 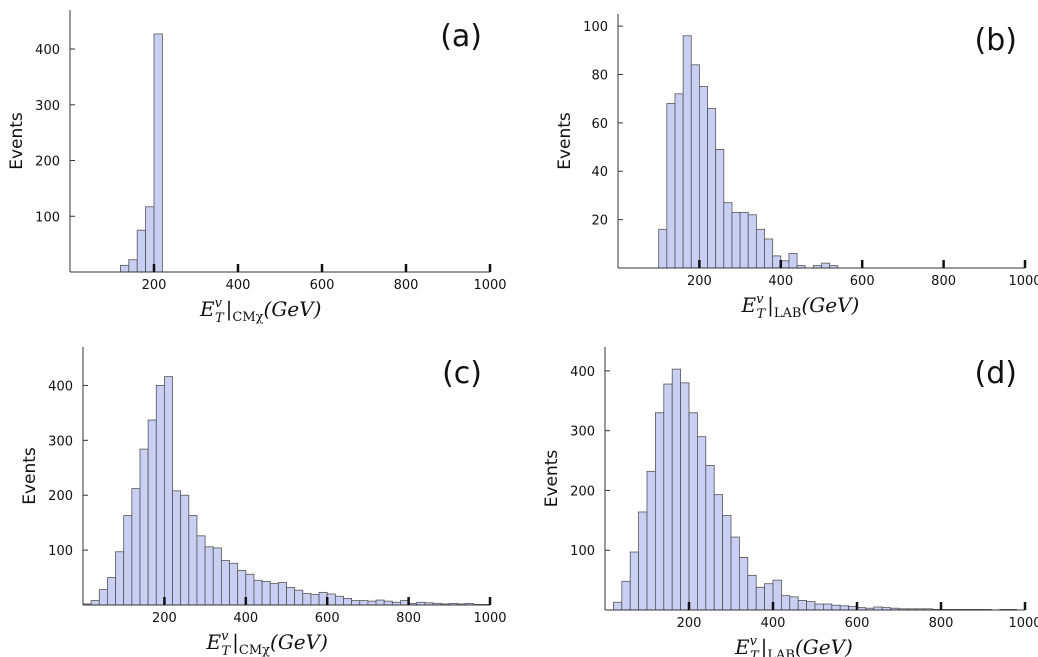 What do you see at coordinates (996, 40) in the screenshot?
I see `panel-label: (b)` at bounding box center [996, 40].